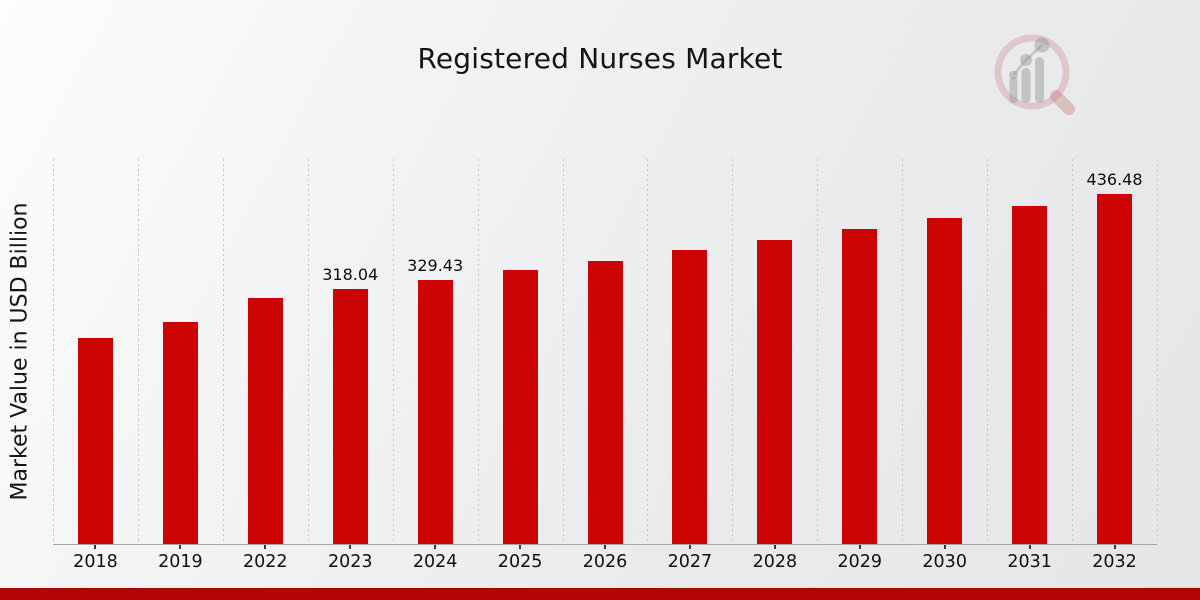  I want to click on bar-2019, so click(180, 432).